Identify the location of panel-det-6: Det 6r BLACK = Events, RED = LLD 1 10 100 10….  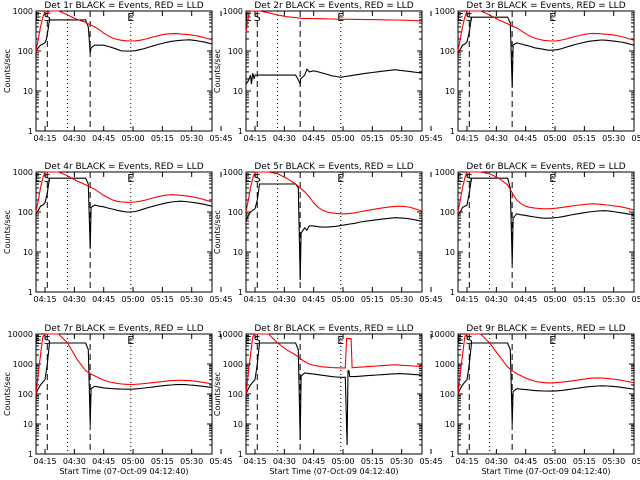
(537, 233).